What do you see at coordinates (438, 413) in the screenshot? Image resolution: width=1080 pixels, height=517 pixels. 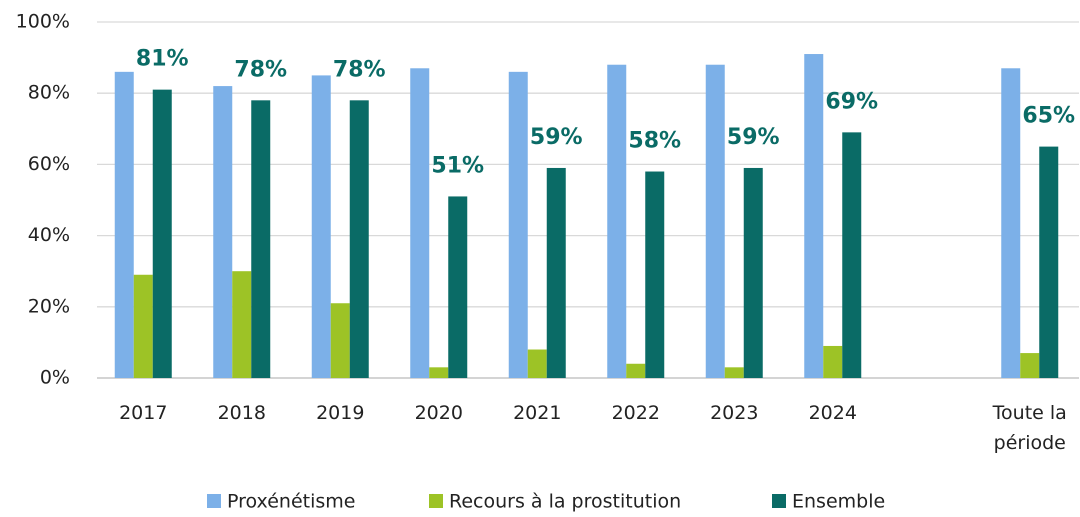 I see `x-tick-label: 2020` at bounding box center [438, 413].